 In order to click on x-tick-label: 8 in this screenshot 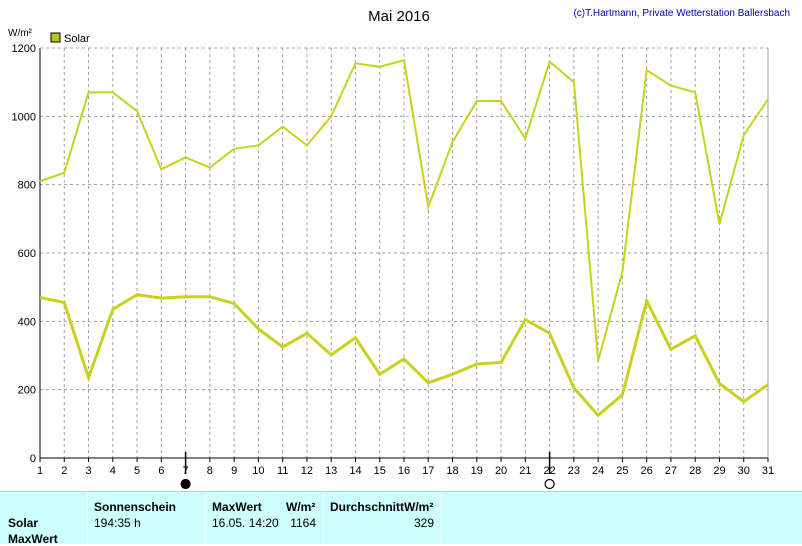, I will do `click(210, 471)`.